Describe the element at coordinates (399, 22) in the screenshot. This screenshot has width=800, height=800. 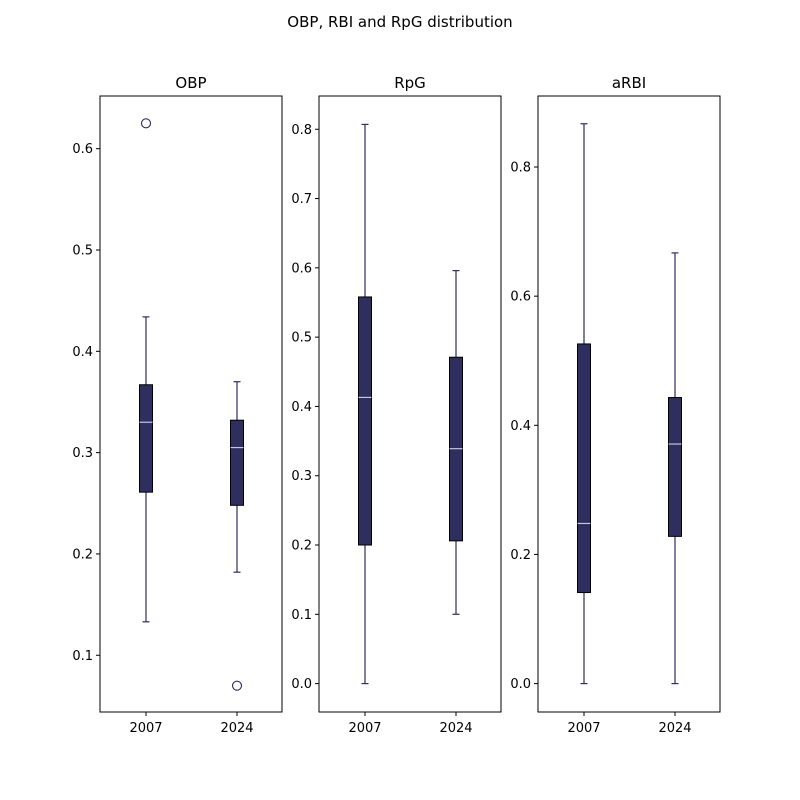
I see `figure-title: OBP, RBI and RpG distribution` at that location.